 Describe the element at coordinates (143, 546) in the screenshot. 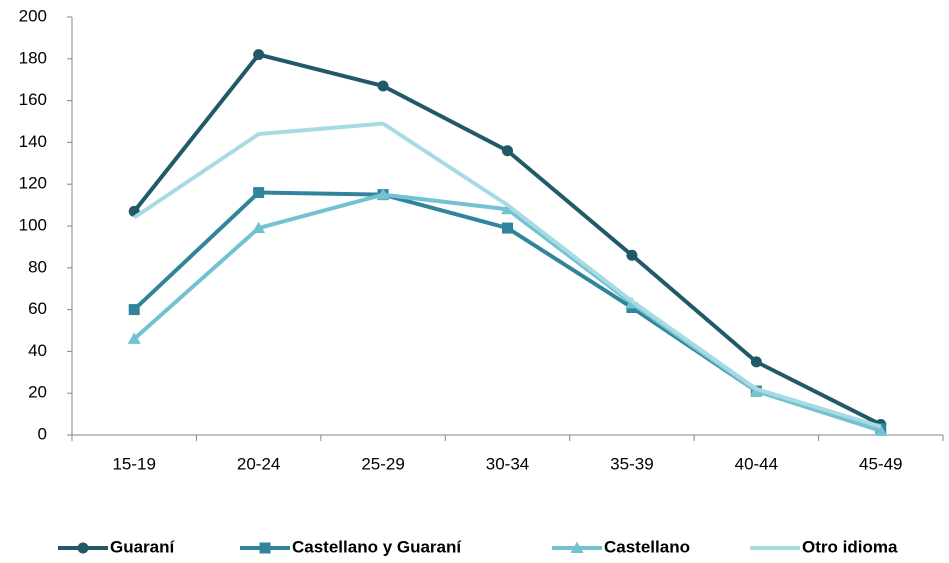

I see `legend-label: Guaraní` at that location.